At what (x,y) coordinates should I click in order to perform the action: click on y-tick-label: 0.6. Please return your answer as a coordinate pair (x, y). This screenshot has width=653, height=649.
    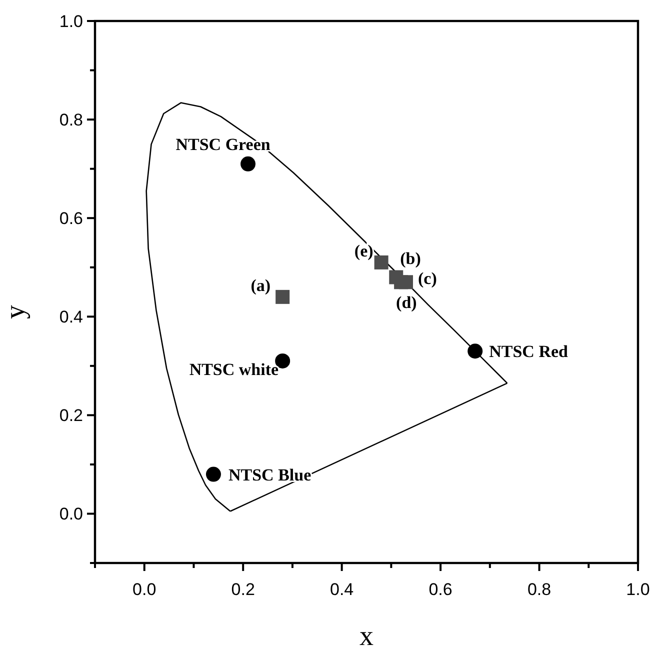
    Looking at the image, I should click on (71, 218).